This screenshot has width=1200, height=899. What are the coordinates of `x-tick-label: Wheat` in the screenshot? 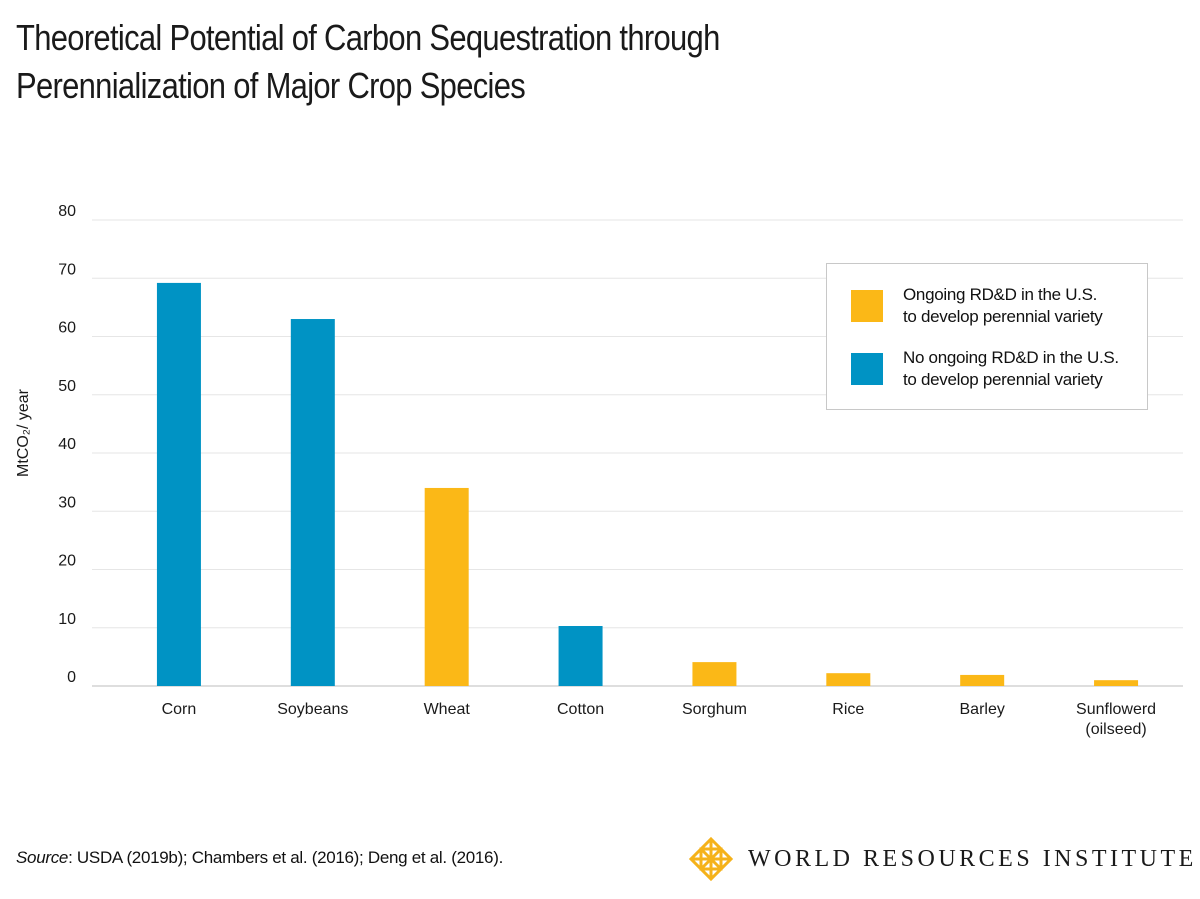 It's located at (447, 709).